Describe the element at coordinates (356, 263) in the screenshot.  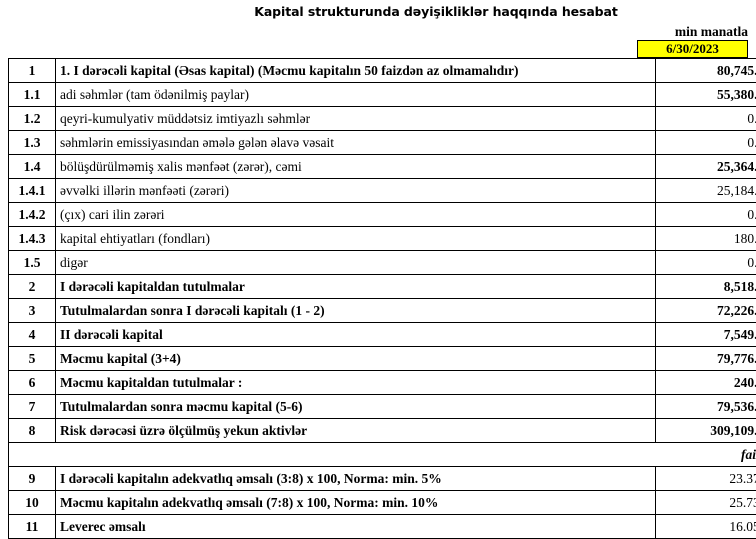
I see `row-label-cell: digər` at that location.